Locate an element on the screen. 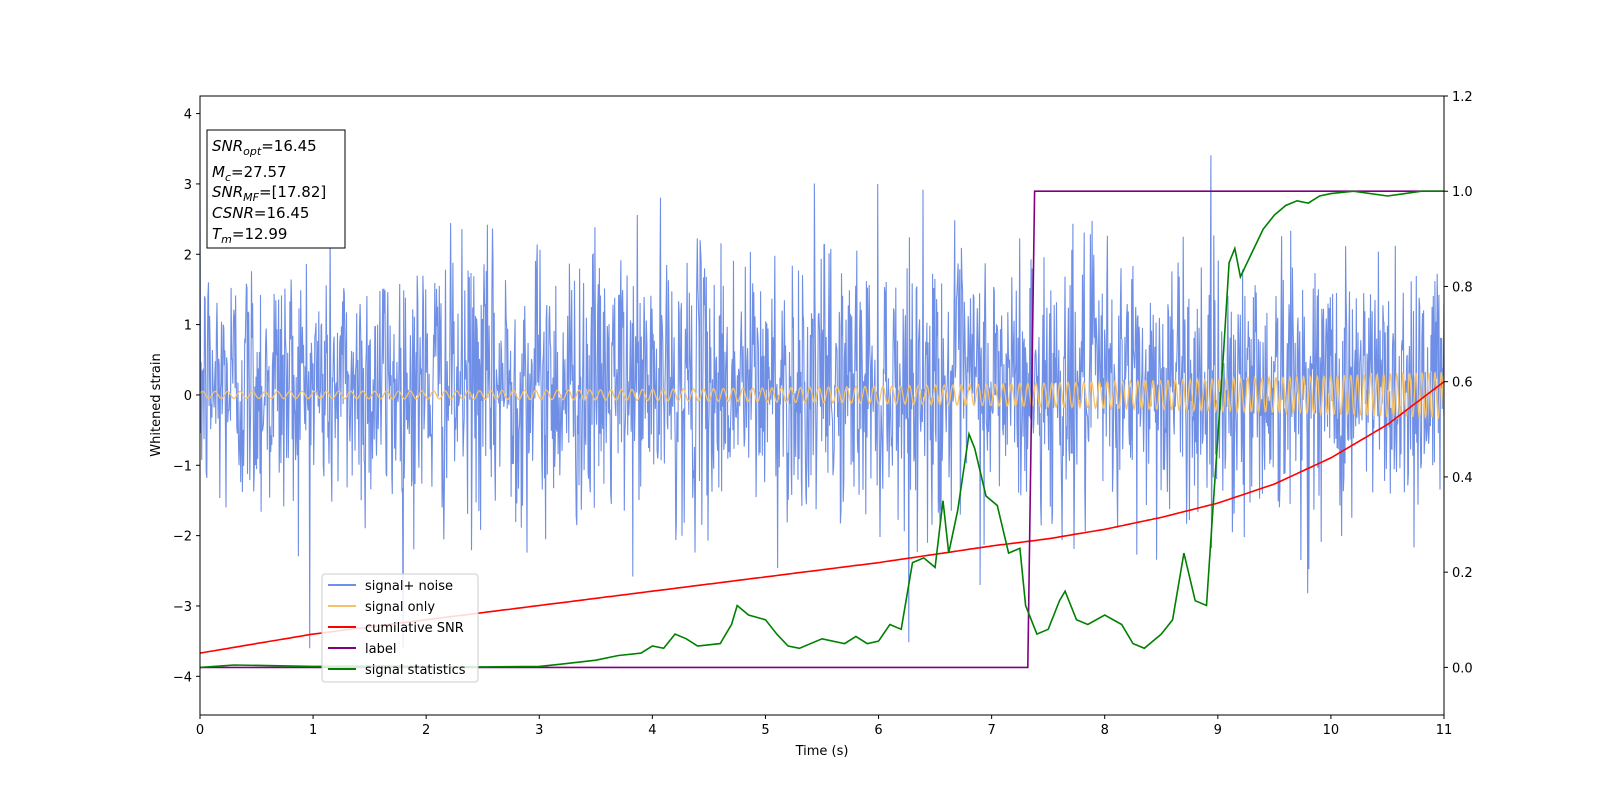  x-tick-label: 7 is located at coordinates (991, 730).